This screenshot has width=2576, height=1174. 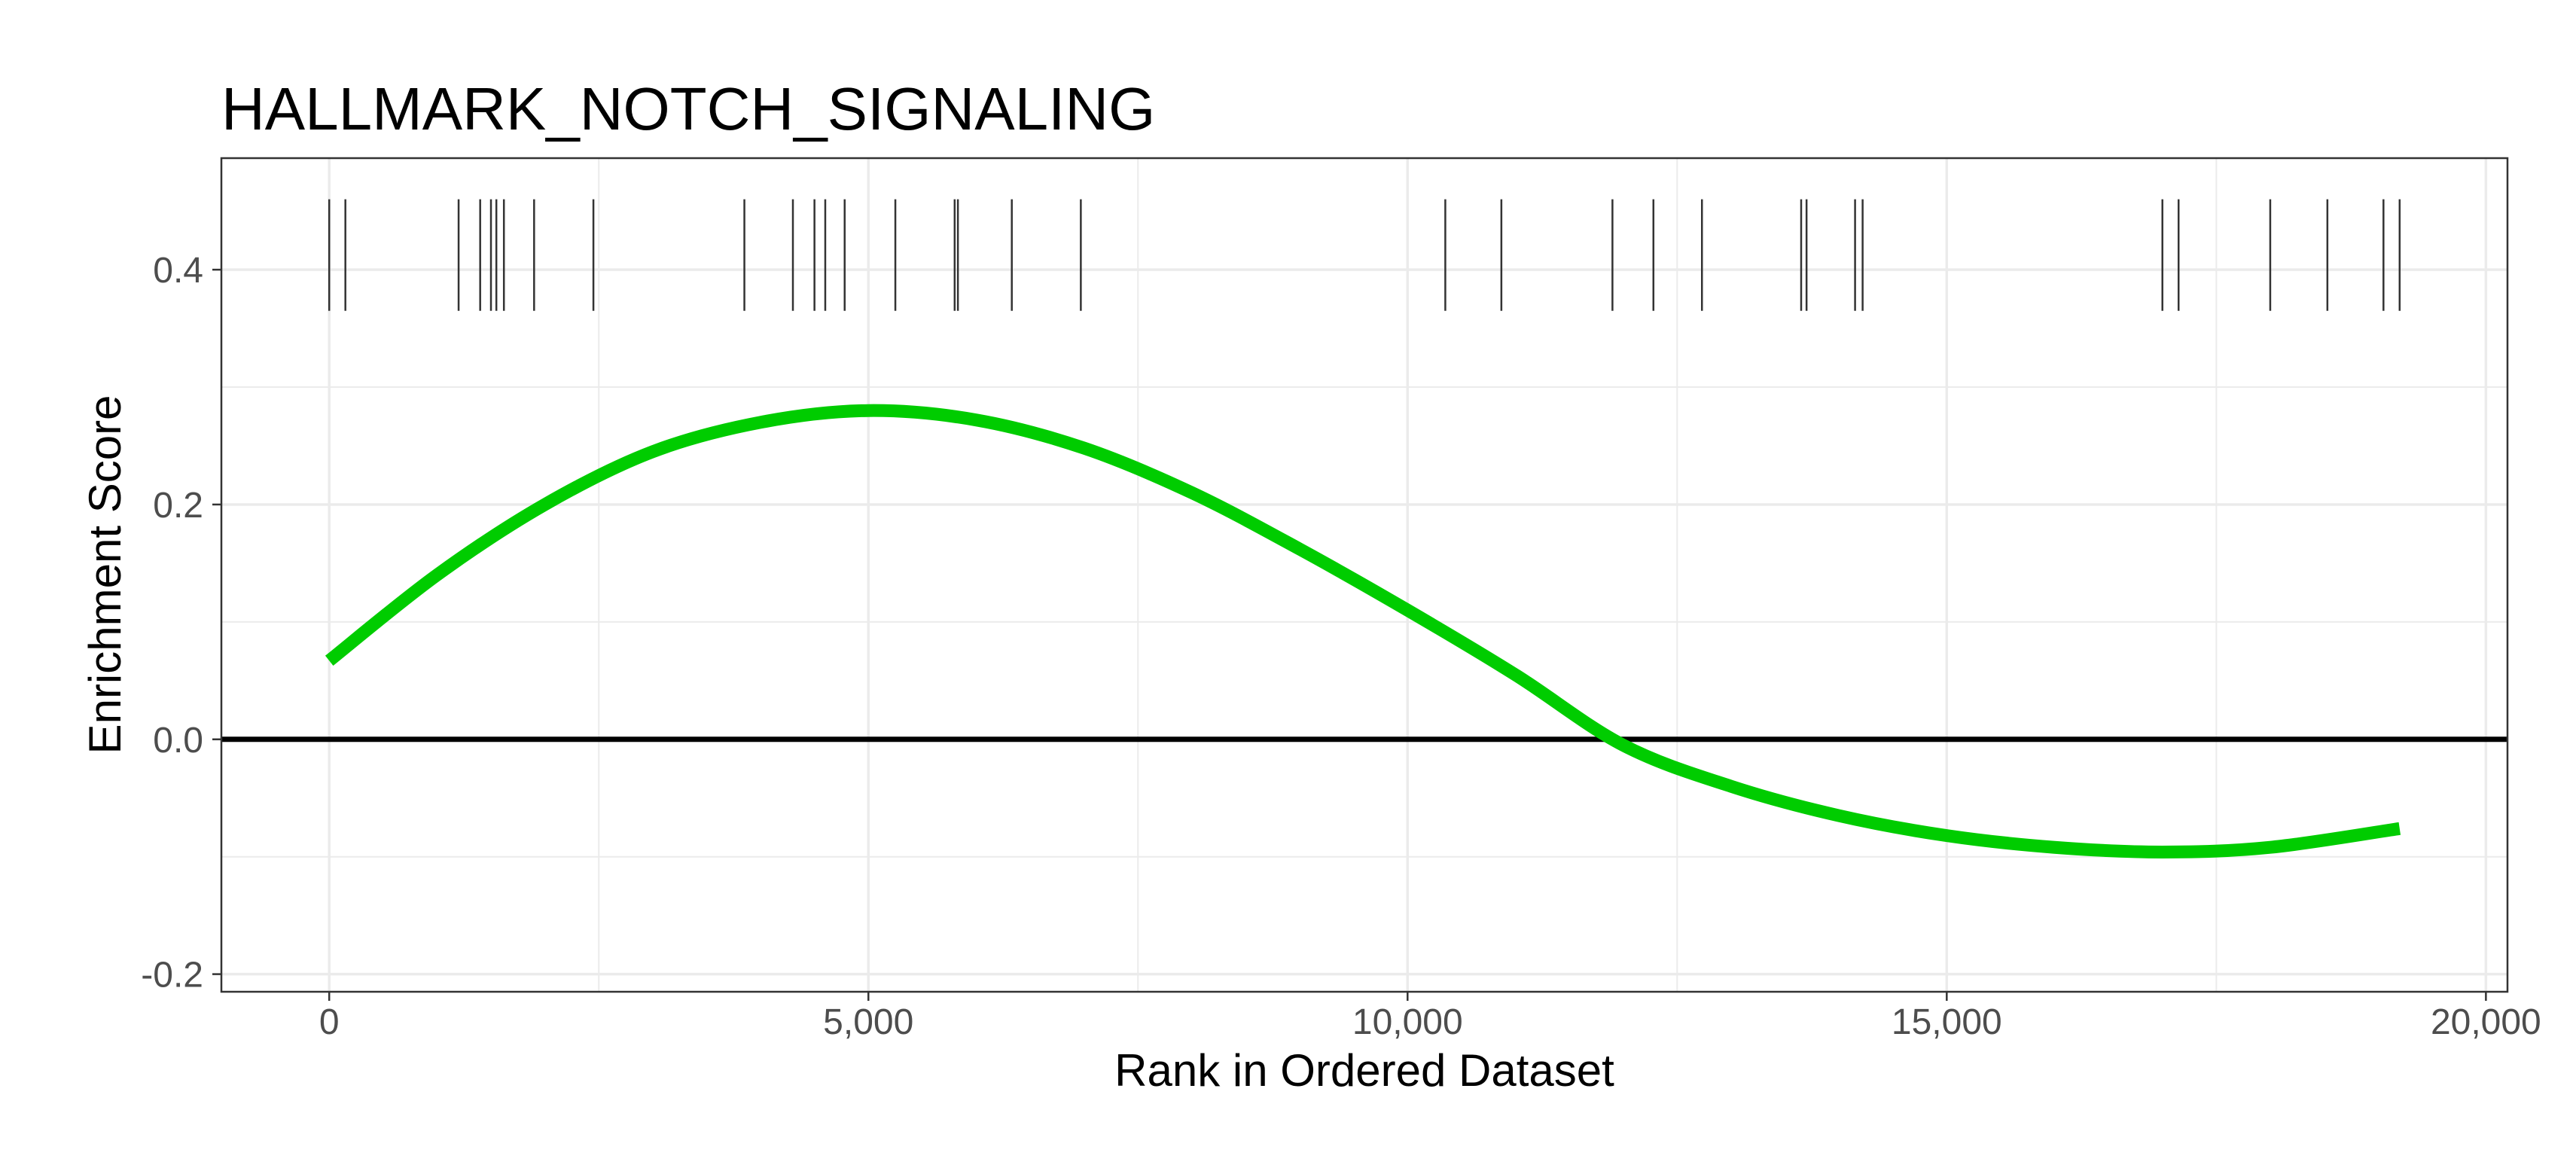 I want to click on y-axis-title: Enrichment Score, so click(x=105, y=575).